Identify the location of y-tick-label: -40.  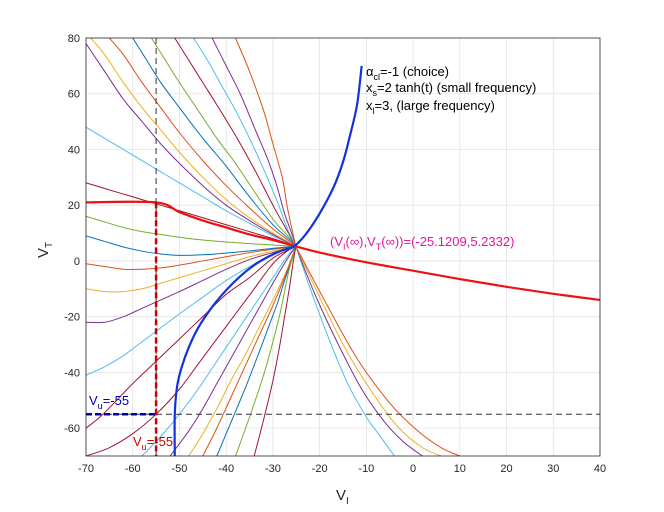
(72, 373).